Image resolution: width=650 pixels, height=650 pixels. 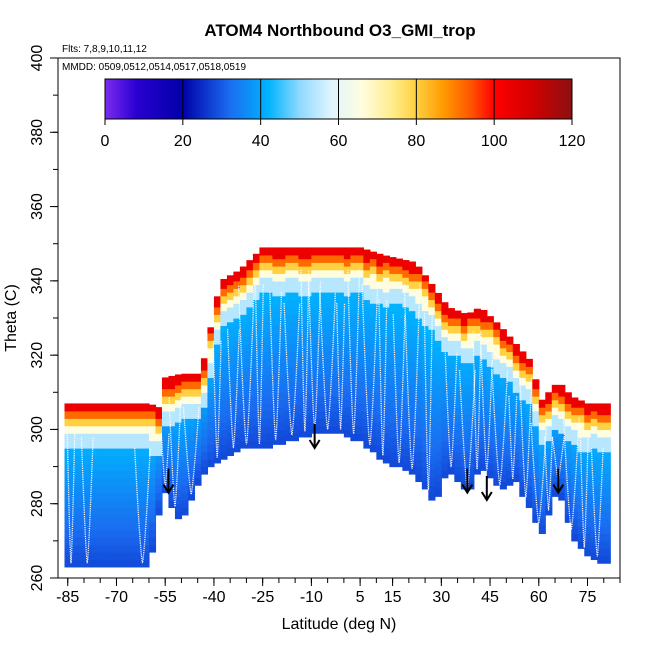 I want to click on x-tick-label: -40, so click(x=213, y=597).